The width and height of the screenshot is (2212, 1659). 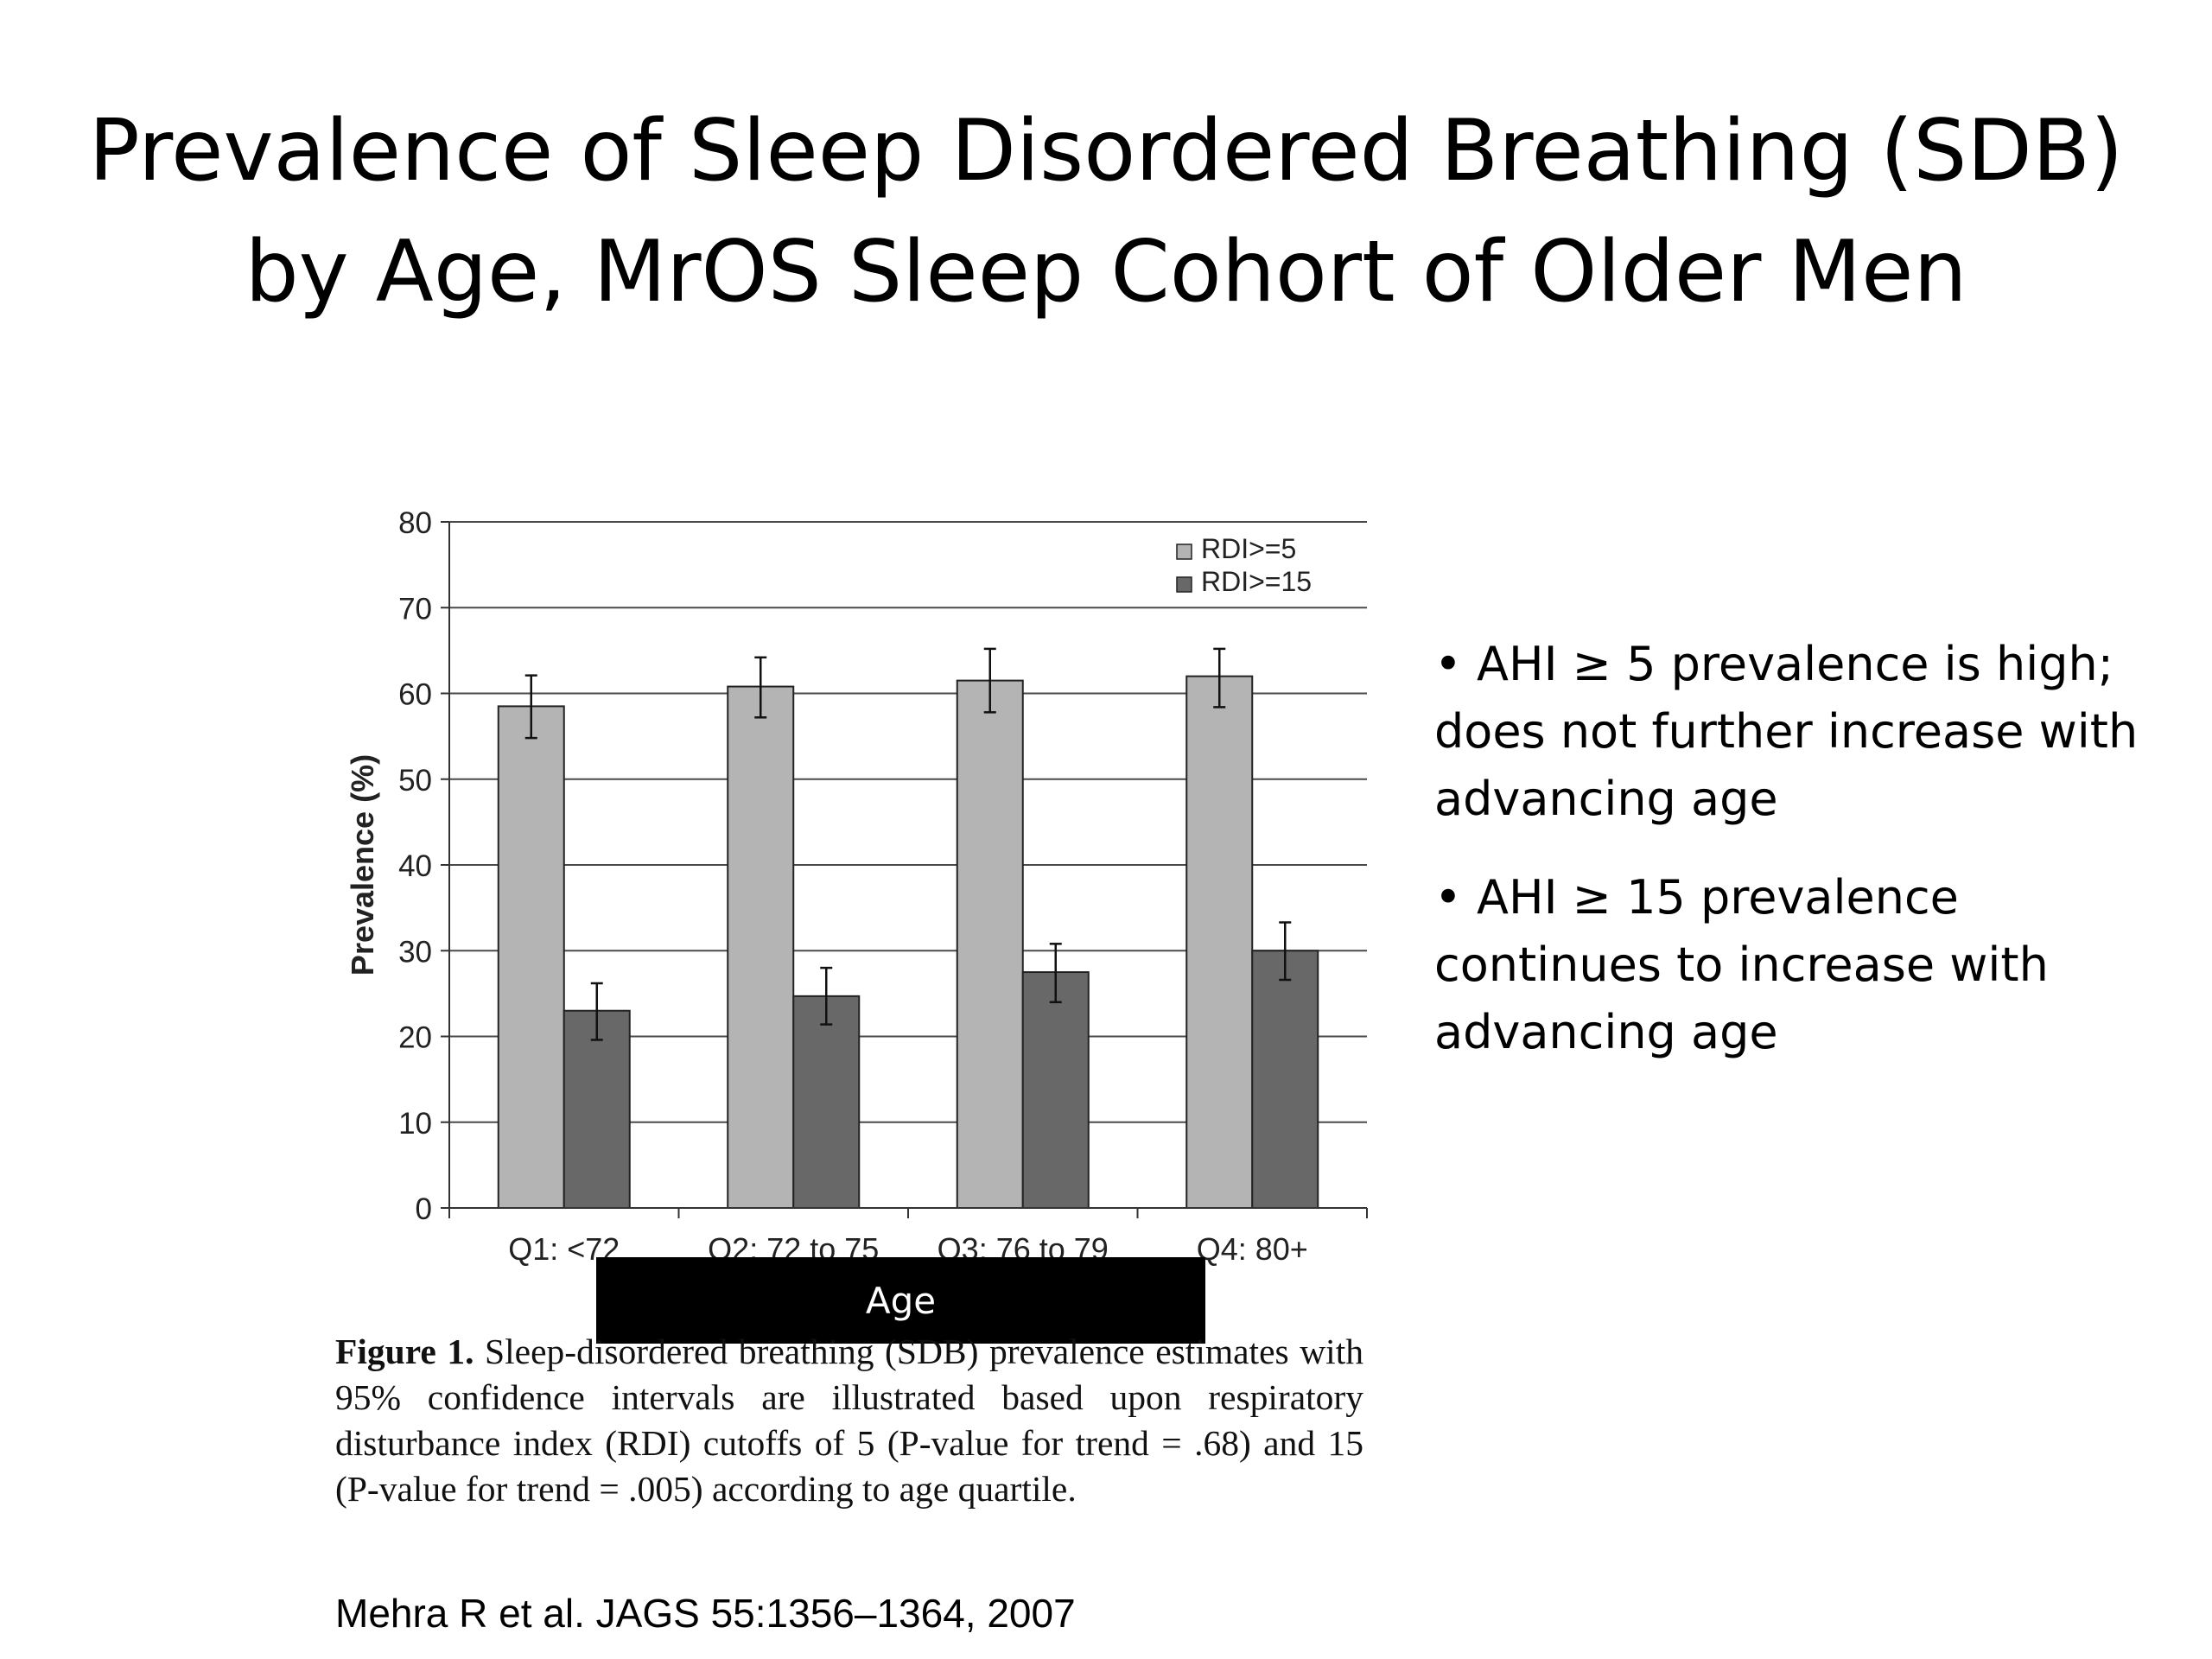 I want to click on title-line-2: by Age, MrOS Sleep Cohort of Older Men, so click(x=1106, y=272).